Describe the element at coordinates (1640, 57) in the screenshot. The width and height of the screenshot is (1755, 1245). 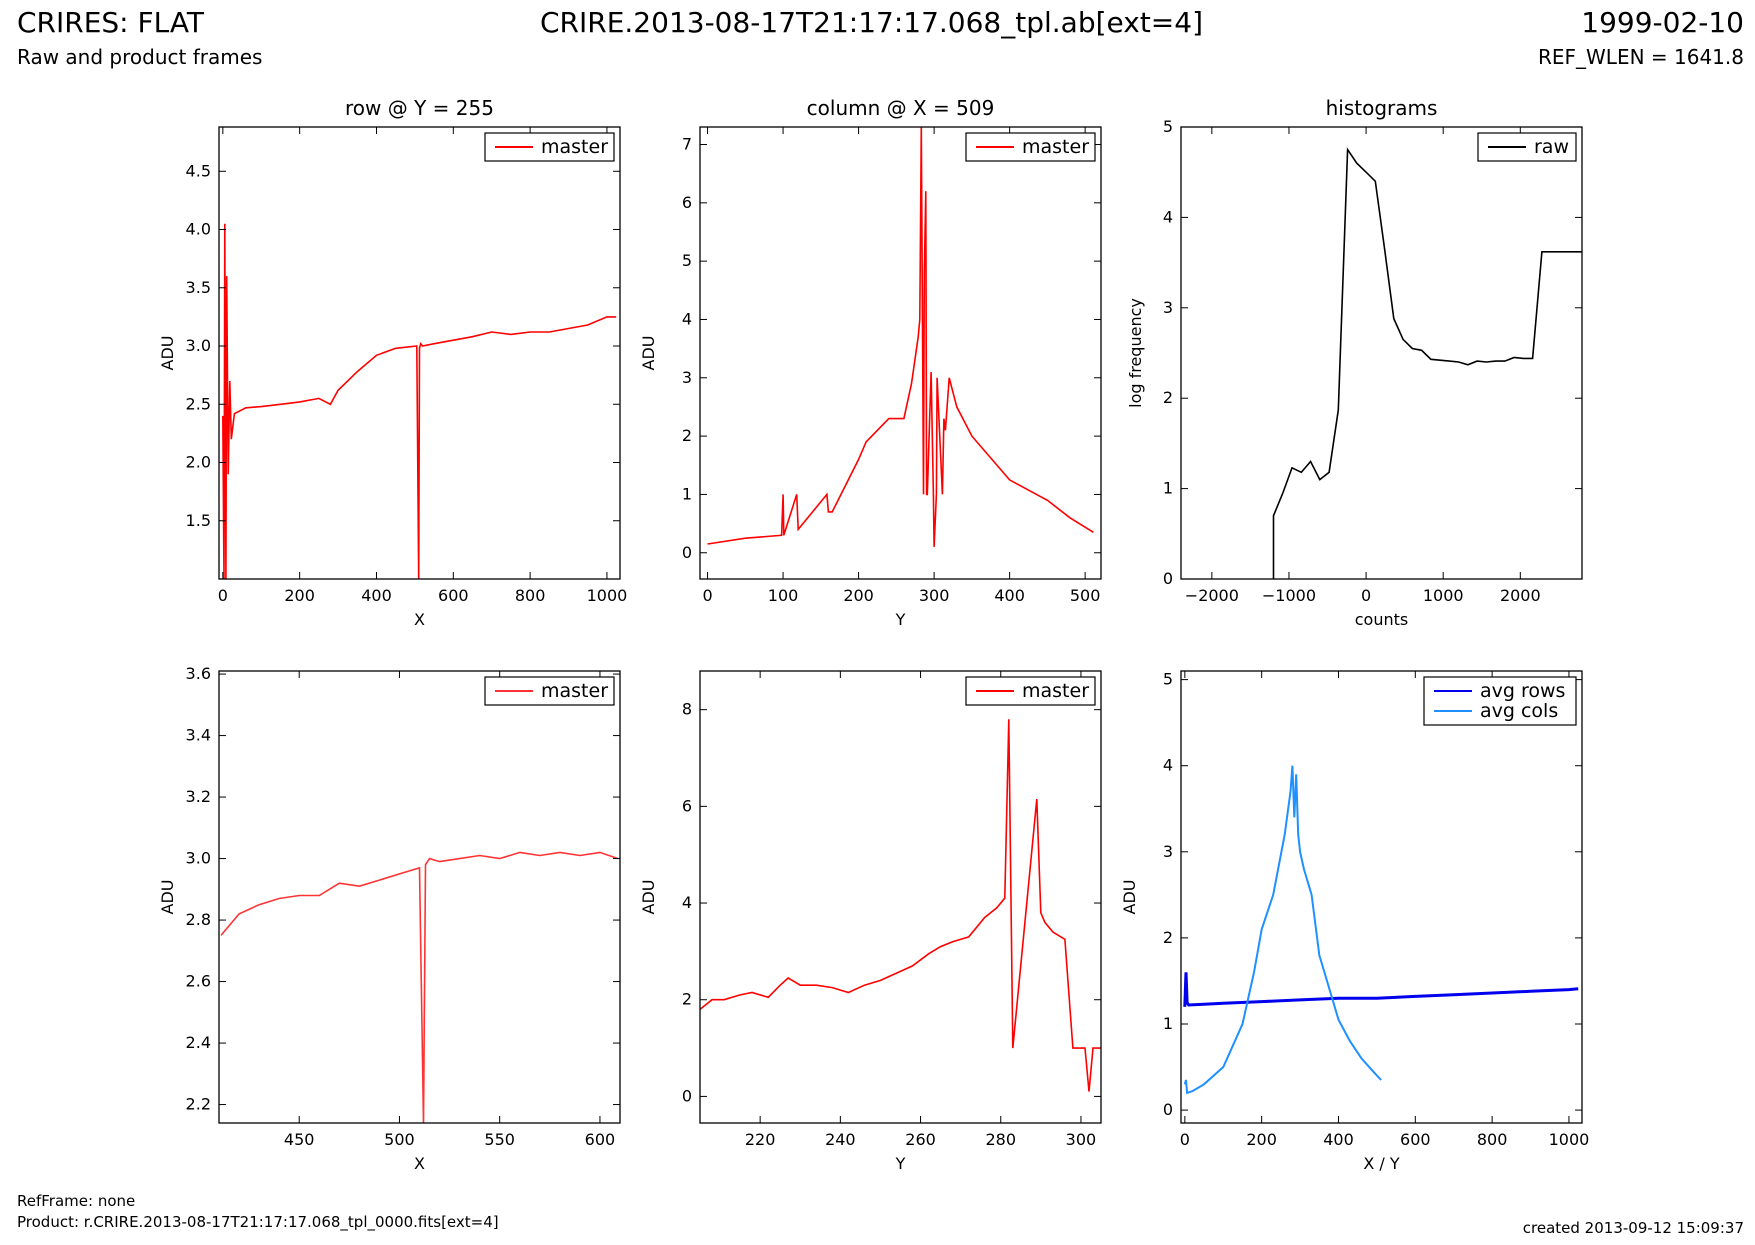
I see `ref-wlen-label: REF_WLEN = 1641.8` at that location.